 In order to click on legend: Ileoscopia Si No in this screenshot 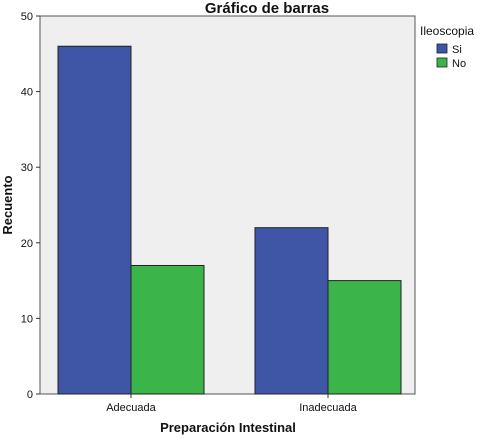, I will do `click(447, 47)`.